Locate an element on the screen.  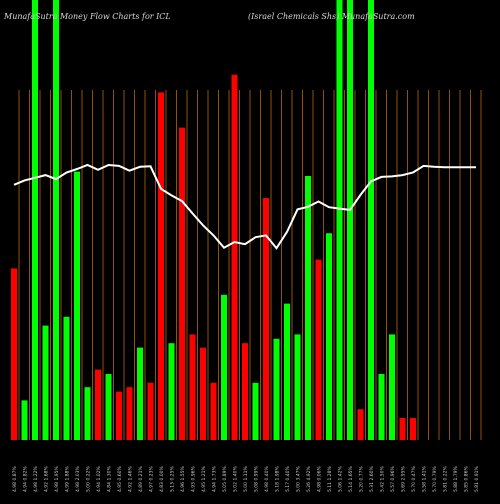
x-tick-label: 5.70 0.79% is located at coordinates (435, 479).